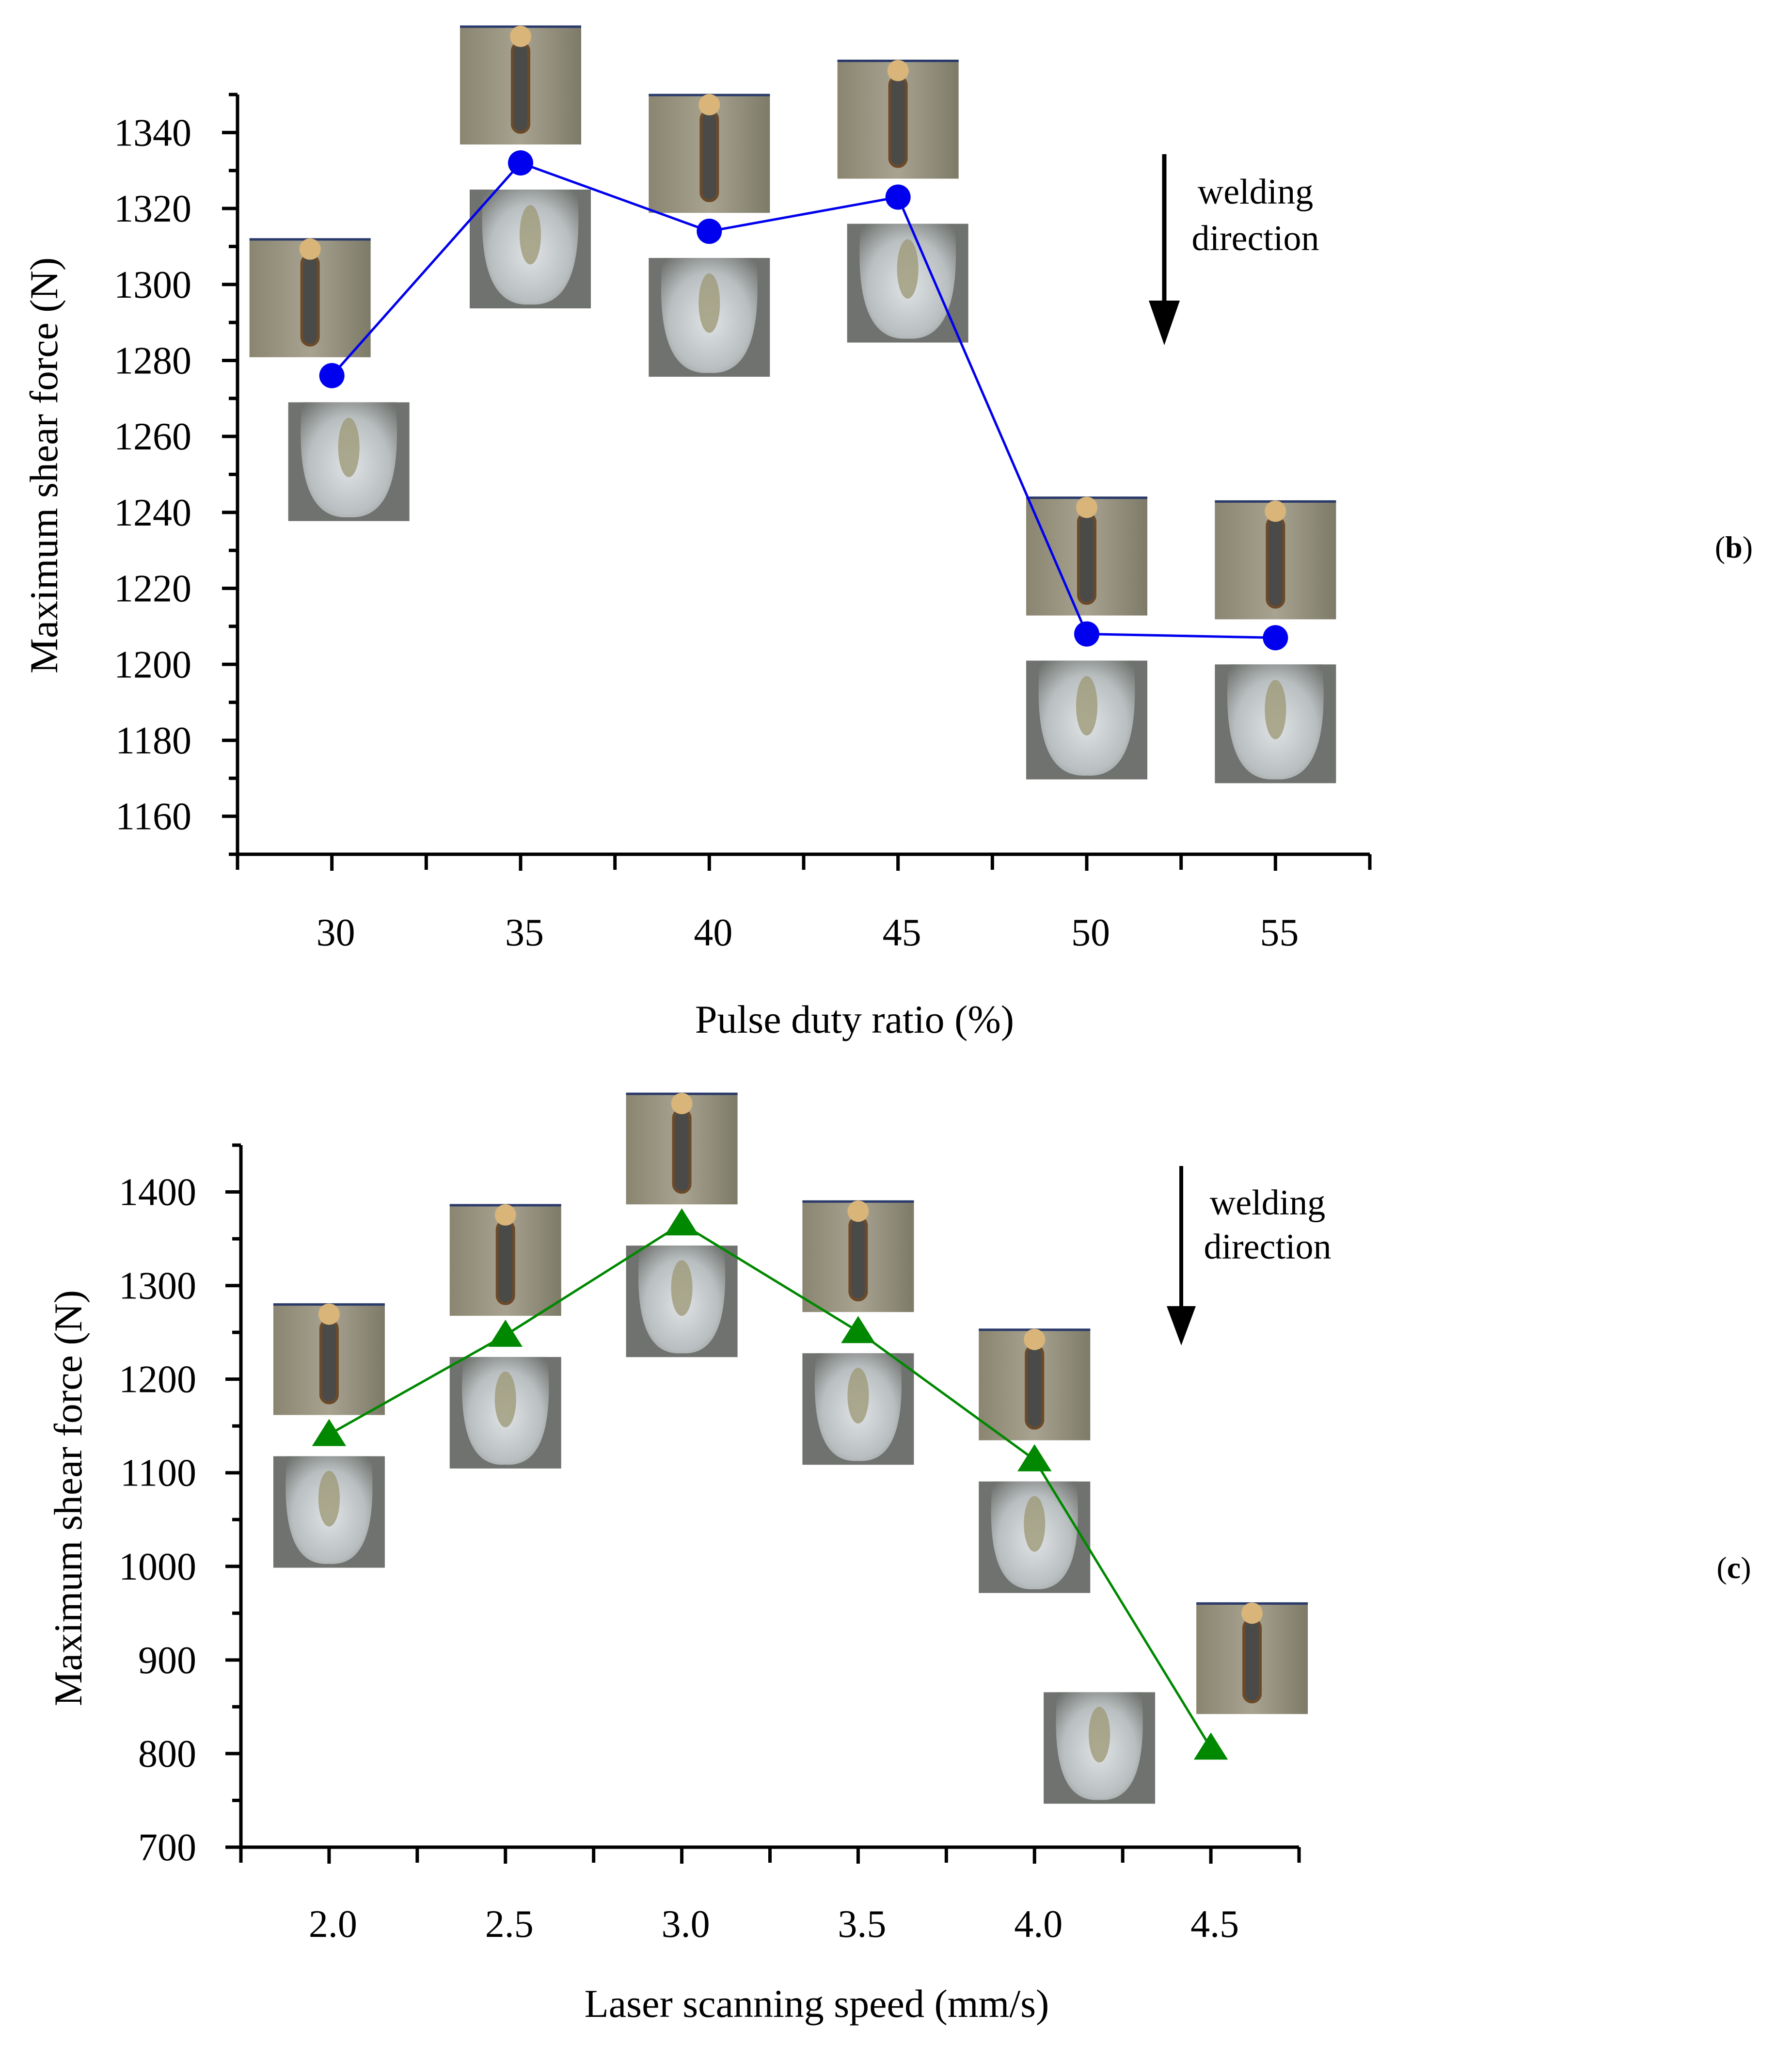 The height and width of the screenshot is (2045, 1792). What do you see at coordinates (854, 1019) in the screenshot?
I see `panel-b-x-axis-title: Pulse duty ratio (%)` at bounding box center [854, 1019].